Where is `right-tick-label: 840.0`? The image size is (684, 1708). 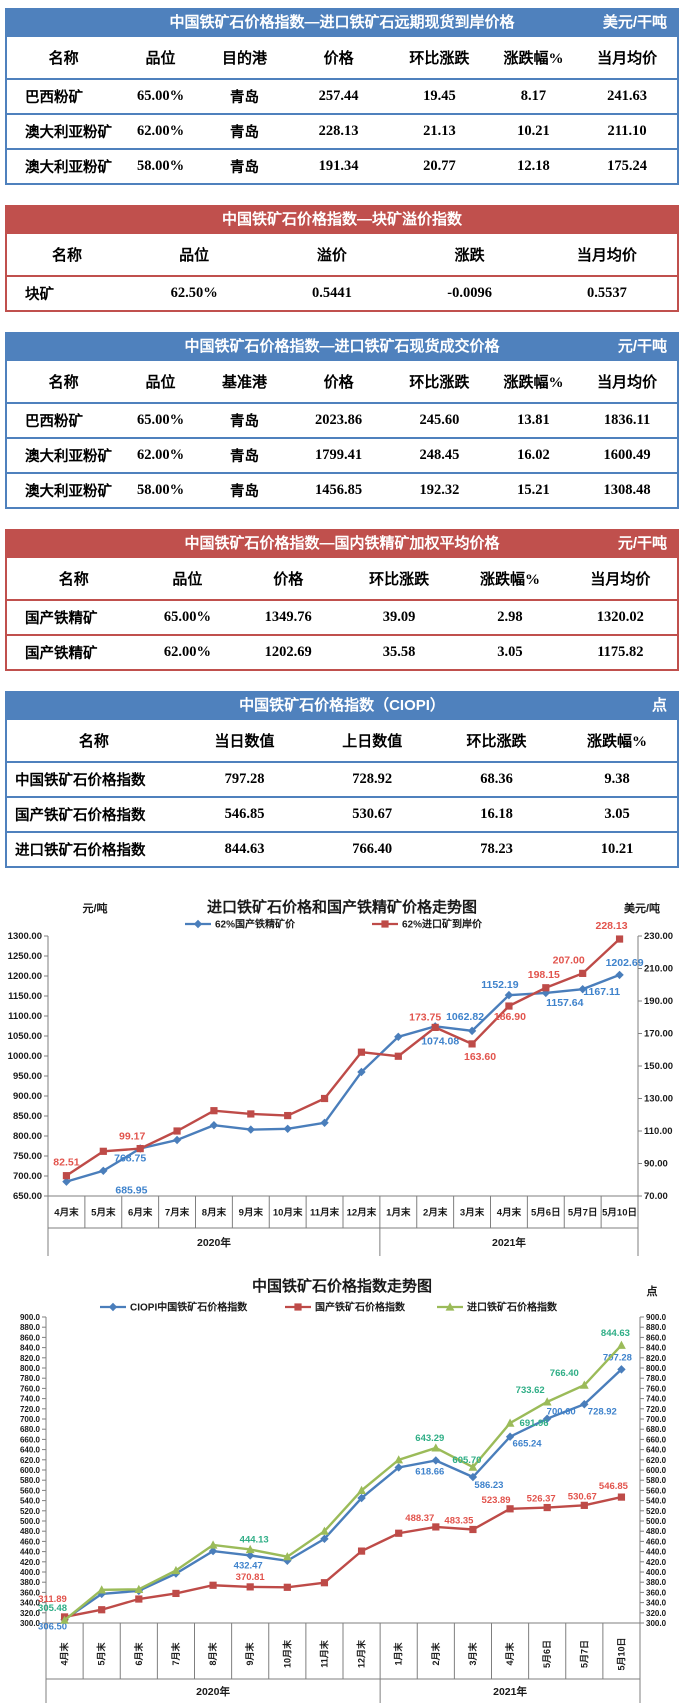 right-tick-label: 840.0 is located at coordinates (656, 1348).